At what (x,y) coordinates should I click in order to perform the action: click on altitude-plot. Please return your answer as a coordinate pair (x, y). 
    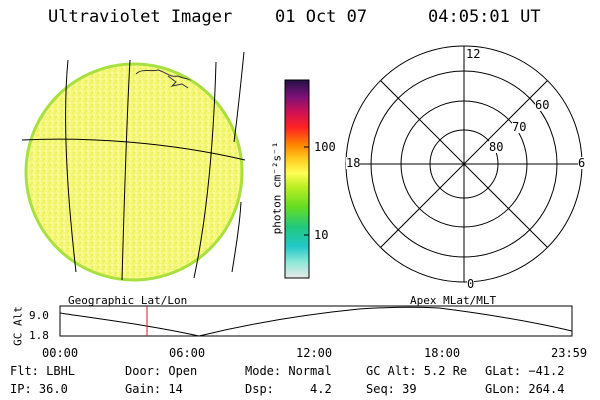
    Looking at the image, I should click on (316, 321).